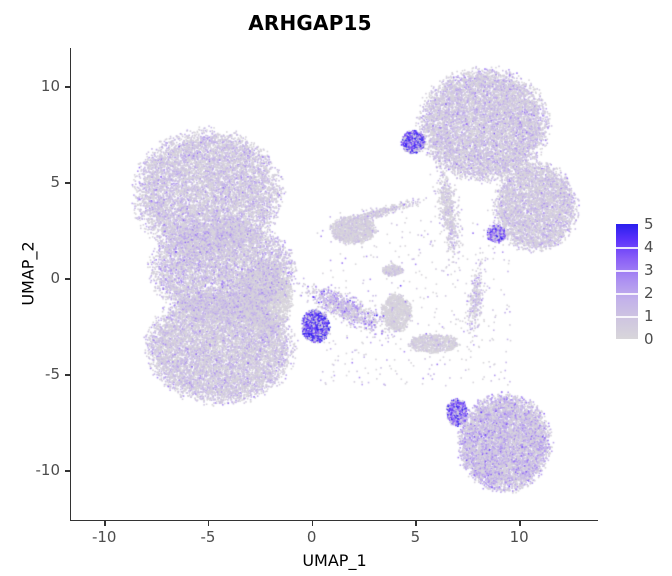  Describe the element at coordinates (311, 537) in the screenshot. I see `x-tick-label: 0` at that location.